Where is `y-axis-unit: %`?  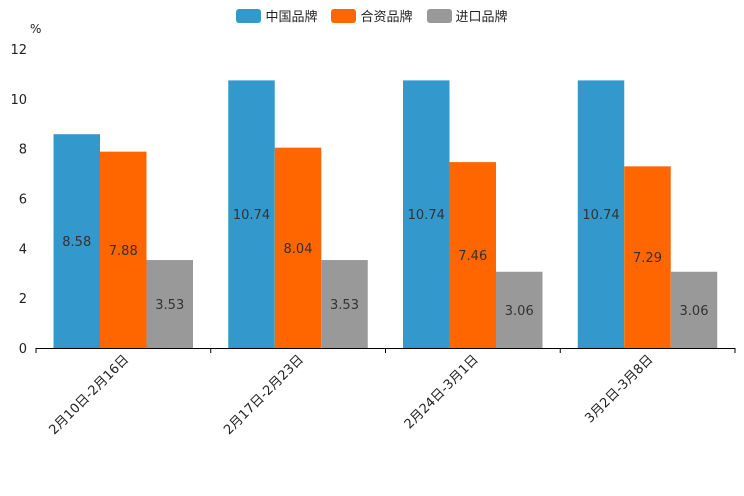 y-axis-unit: % is located at coordinates (36, 29).